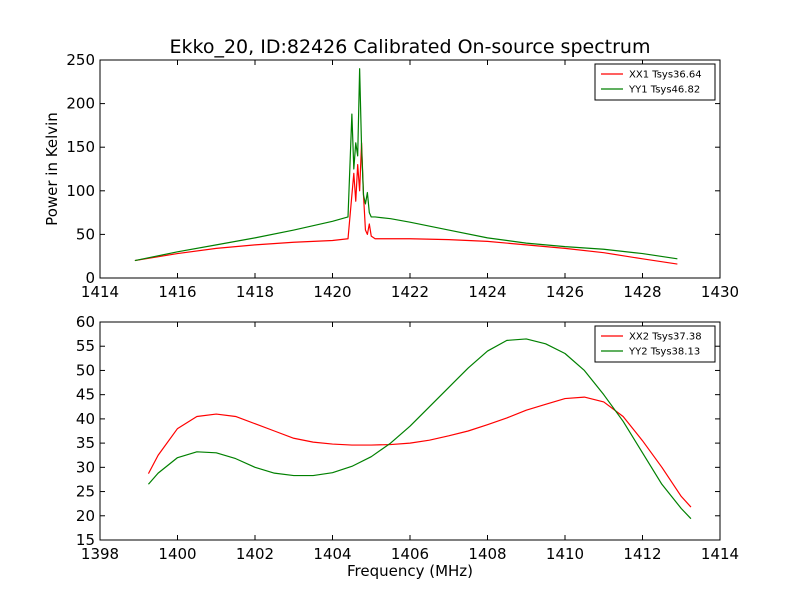  I want to click on x-tick-label: 1404, so click(332, 554).